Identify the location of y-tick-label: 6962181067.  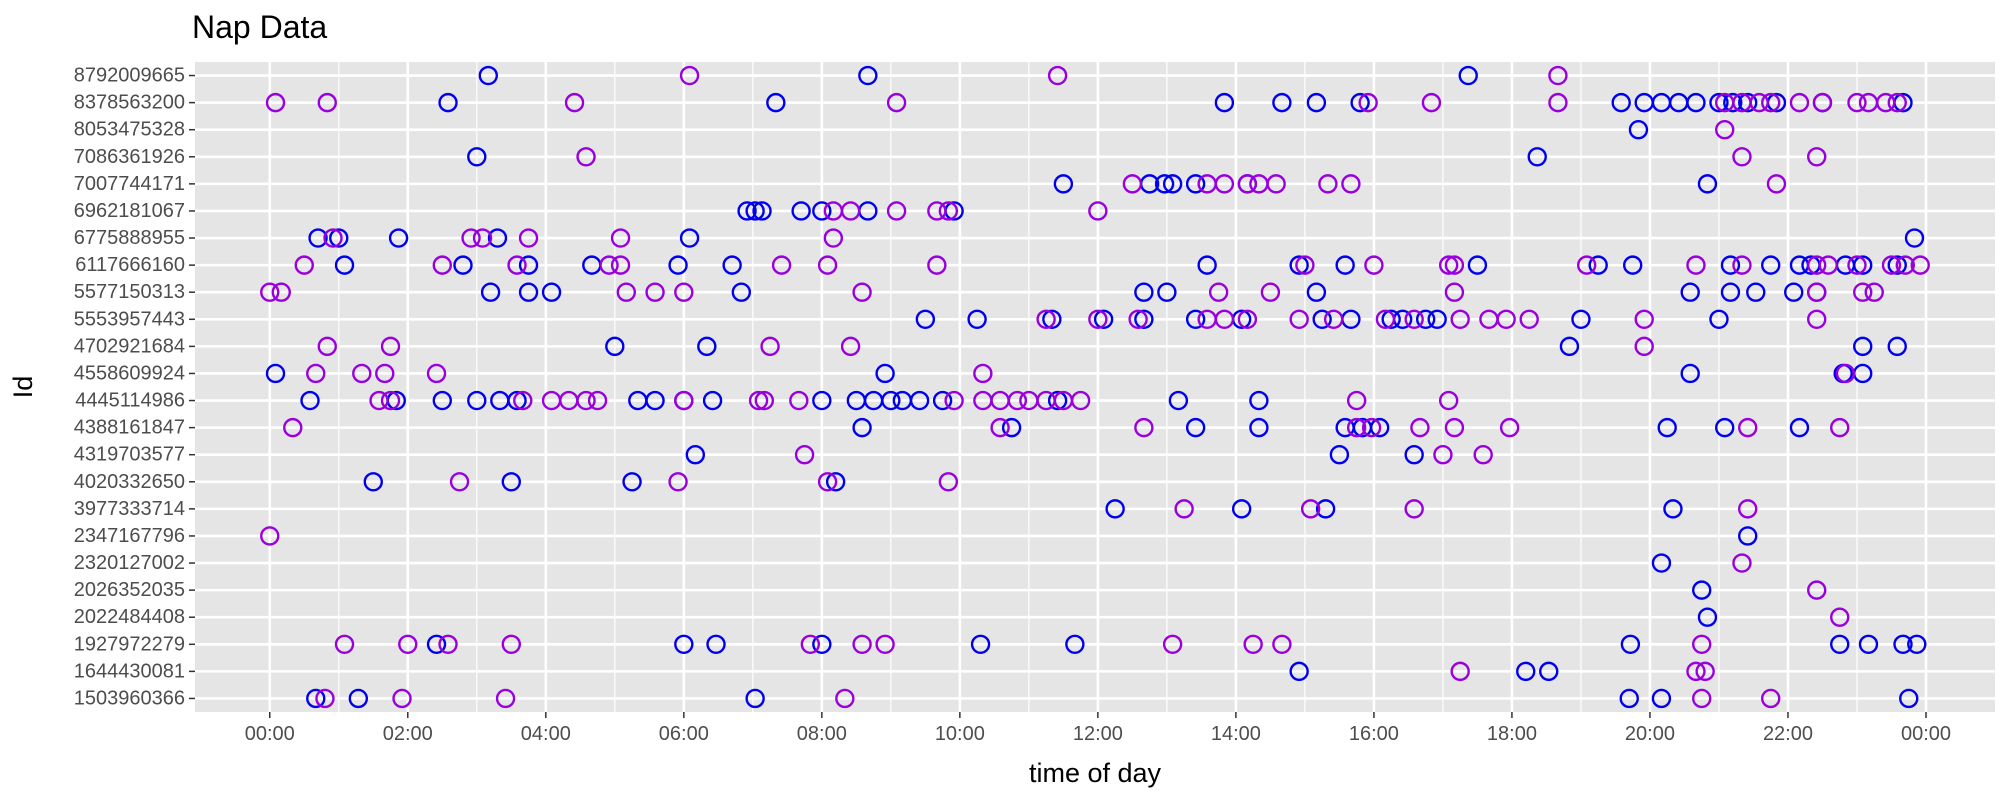
(129, 211).